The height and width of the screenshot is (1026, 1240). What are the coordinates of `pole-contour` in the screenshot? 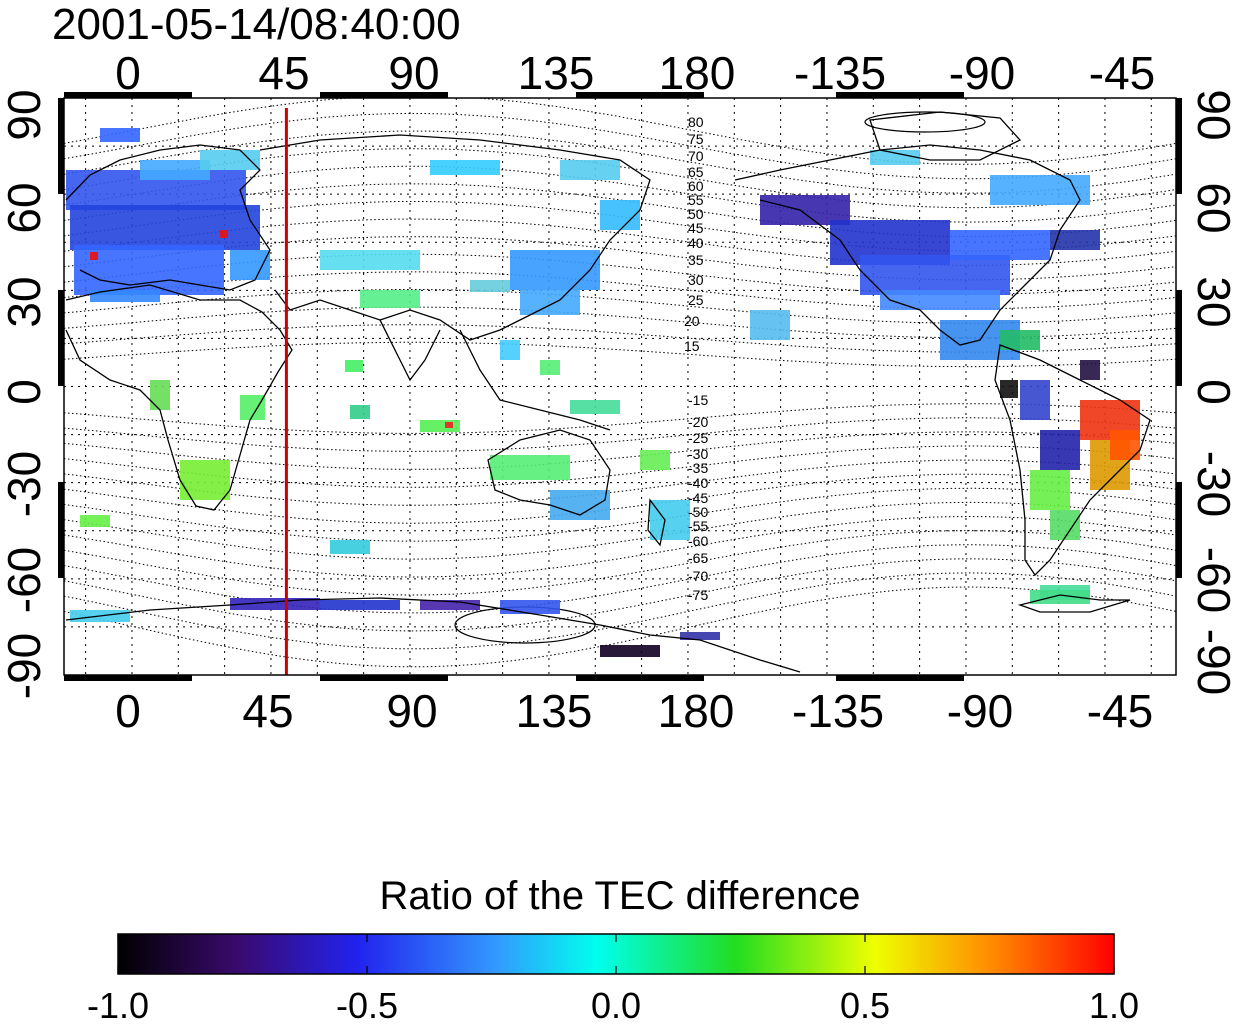 It's located at (925, 122).